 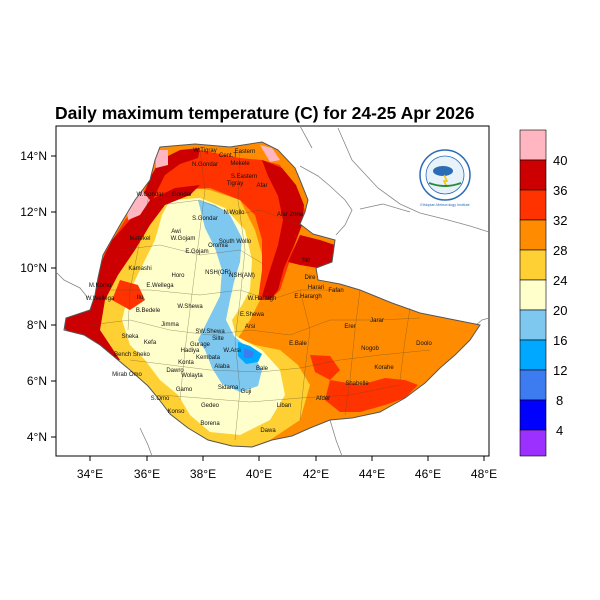 What do you see at coordinates (560, 310) in the screenshot?
I see `colorbar-label: 20` at bounding box center [560, 310].